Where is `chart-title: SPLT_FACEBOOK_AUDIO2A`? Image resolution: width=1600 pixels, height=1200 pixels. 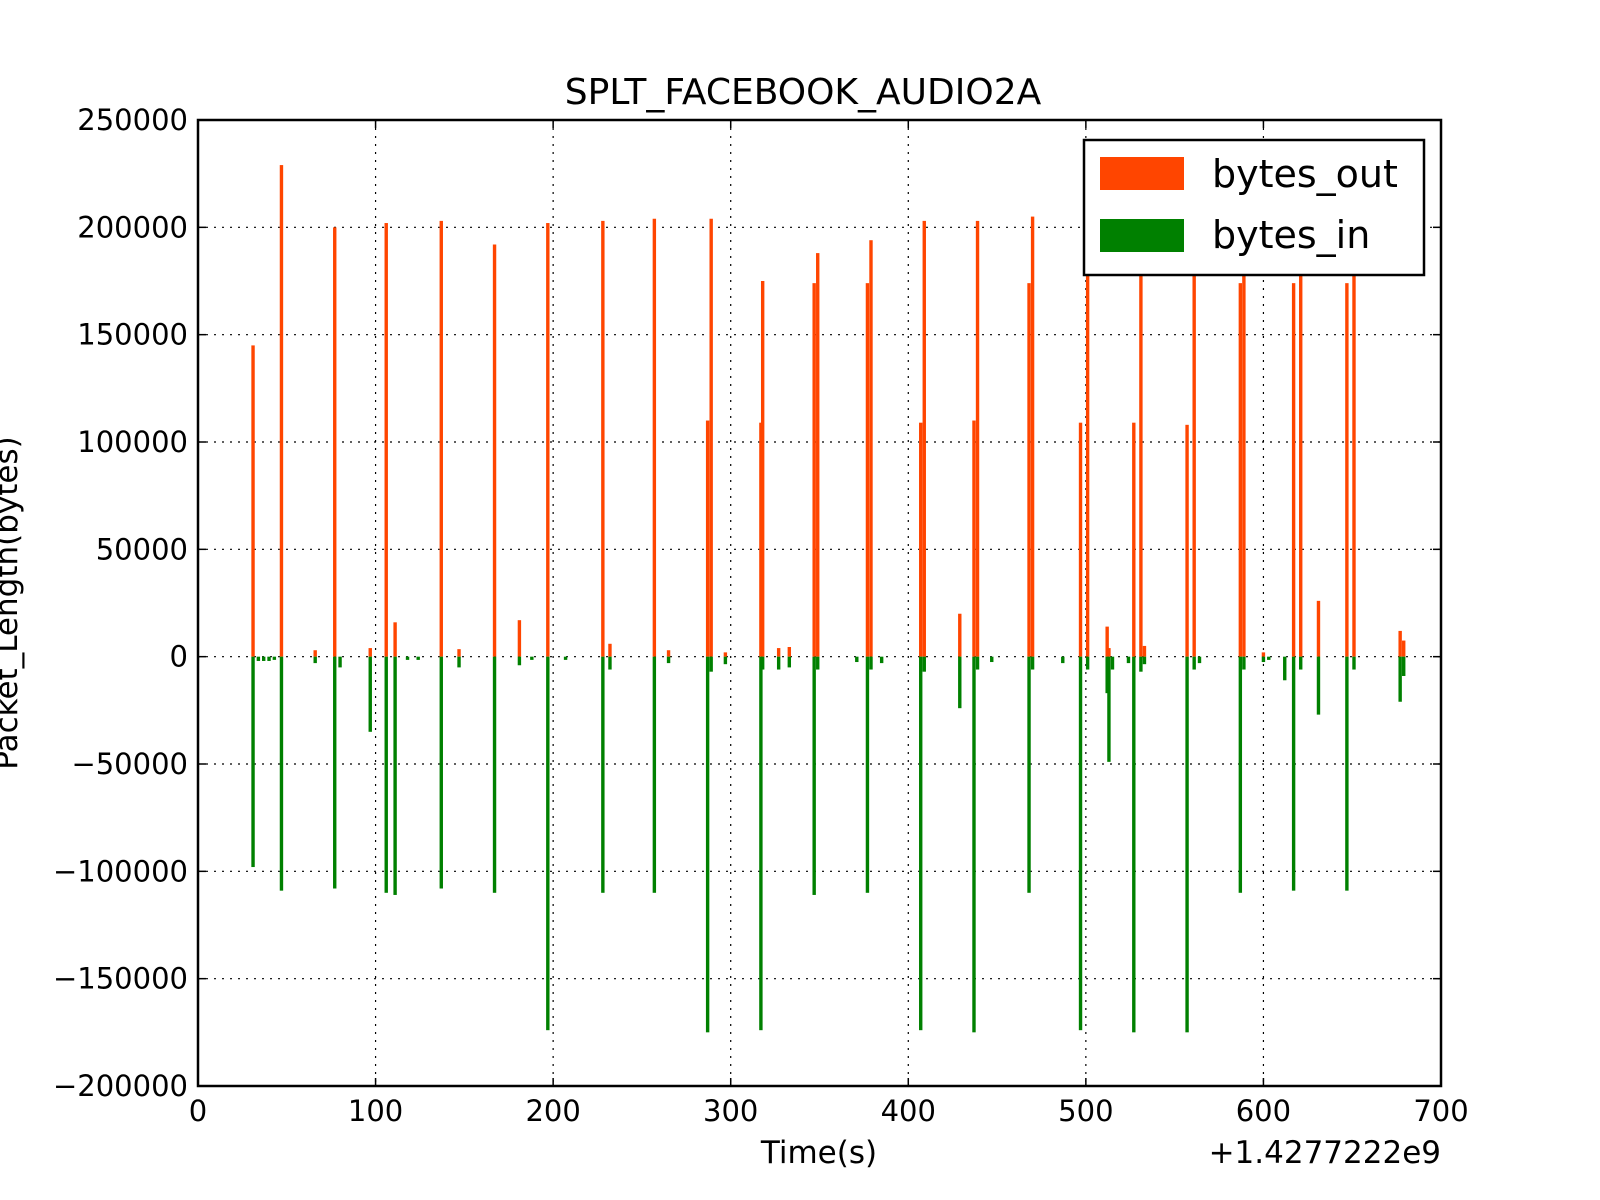 chart-title: SPLT_FACEBOOK_AUDIO2A is located at coordinates (803, 92).